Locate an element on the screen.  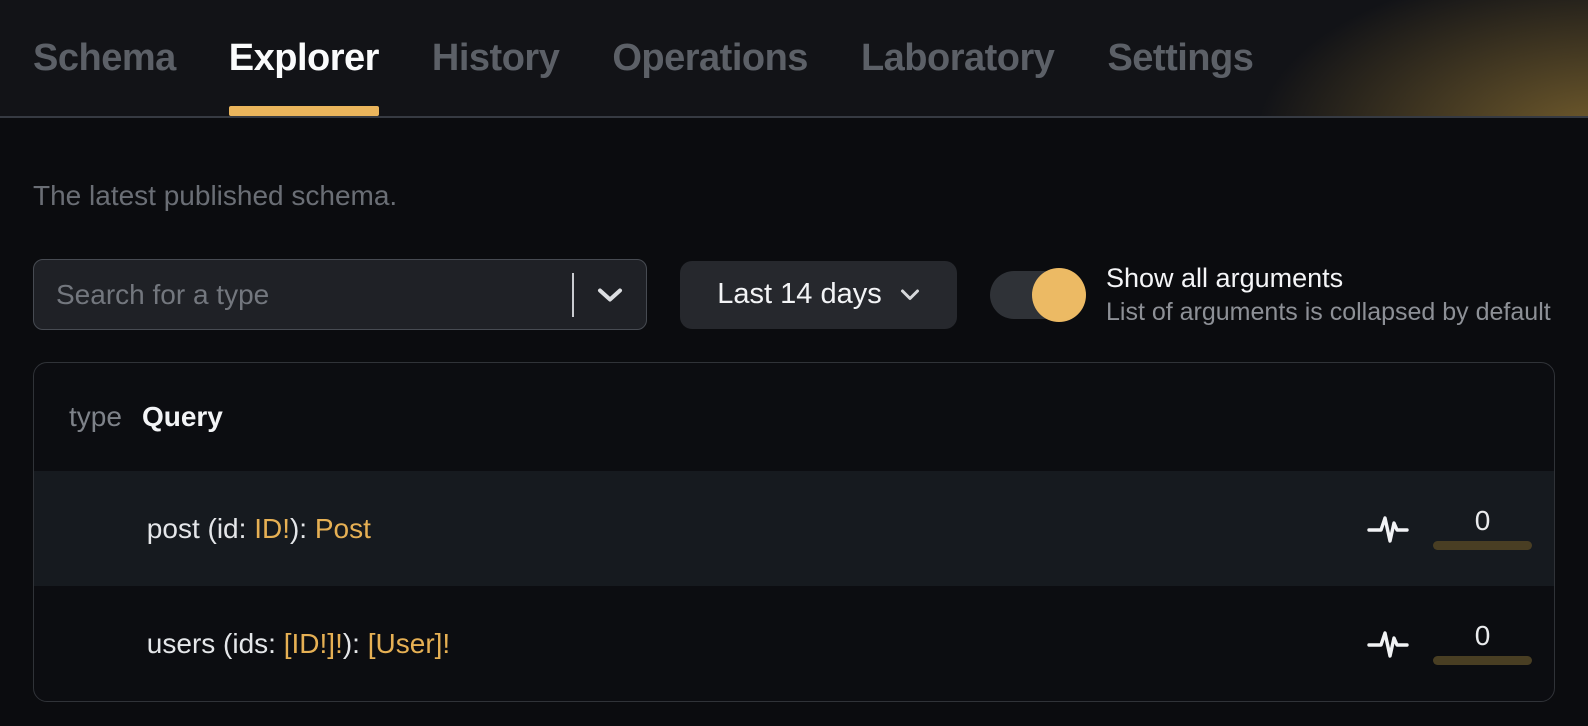
search-input is located at coordinates (303, 294).